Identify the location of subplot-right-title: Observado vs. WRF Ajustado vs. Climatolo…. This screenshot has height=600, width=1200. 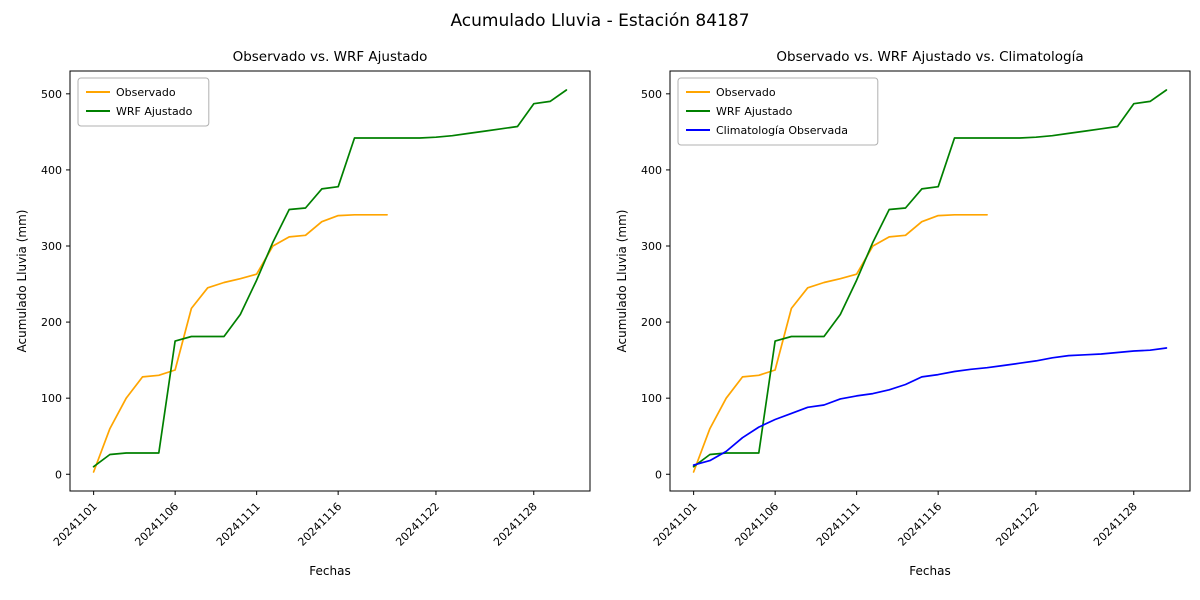
(930, 57).